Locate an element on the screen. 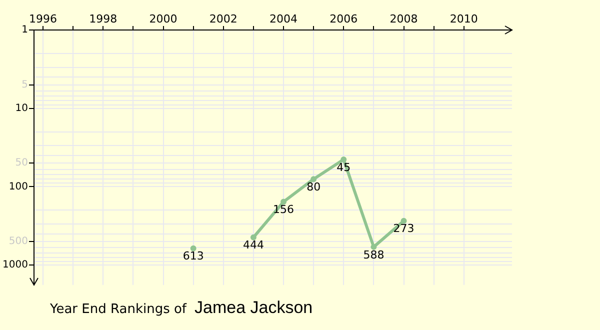 This screenshot has width=600, height=330. x-tick-label: 2006 is located at coordinates (344, 19).